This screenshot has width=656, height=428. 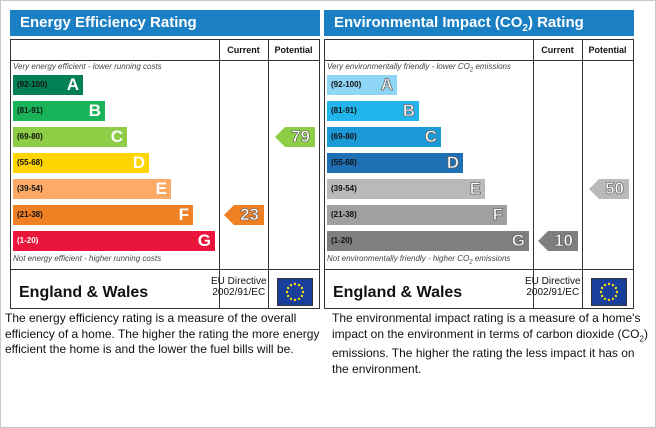 I want to click on current-rating-arrow: 23, so click(x=244, y=215).